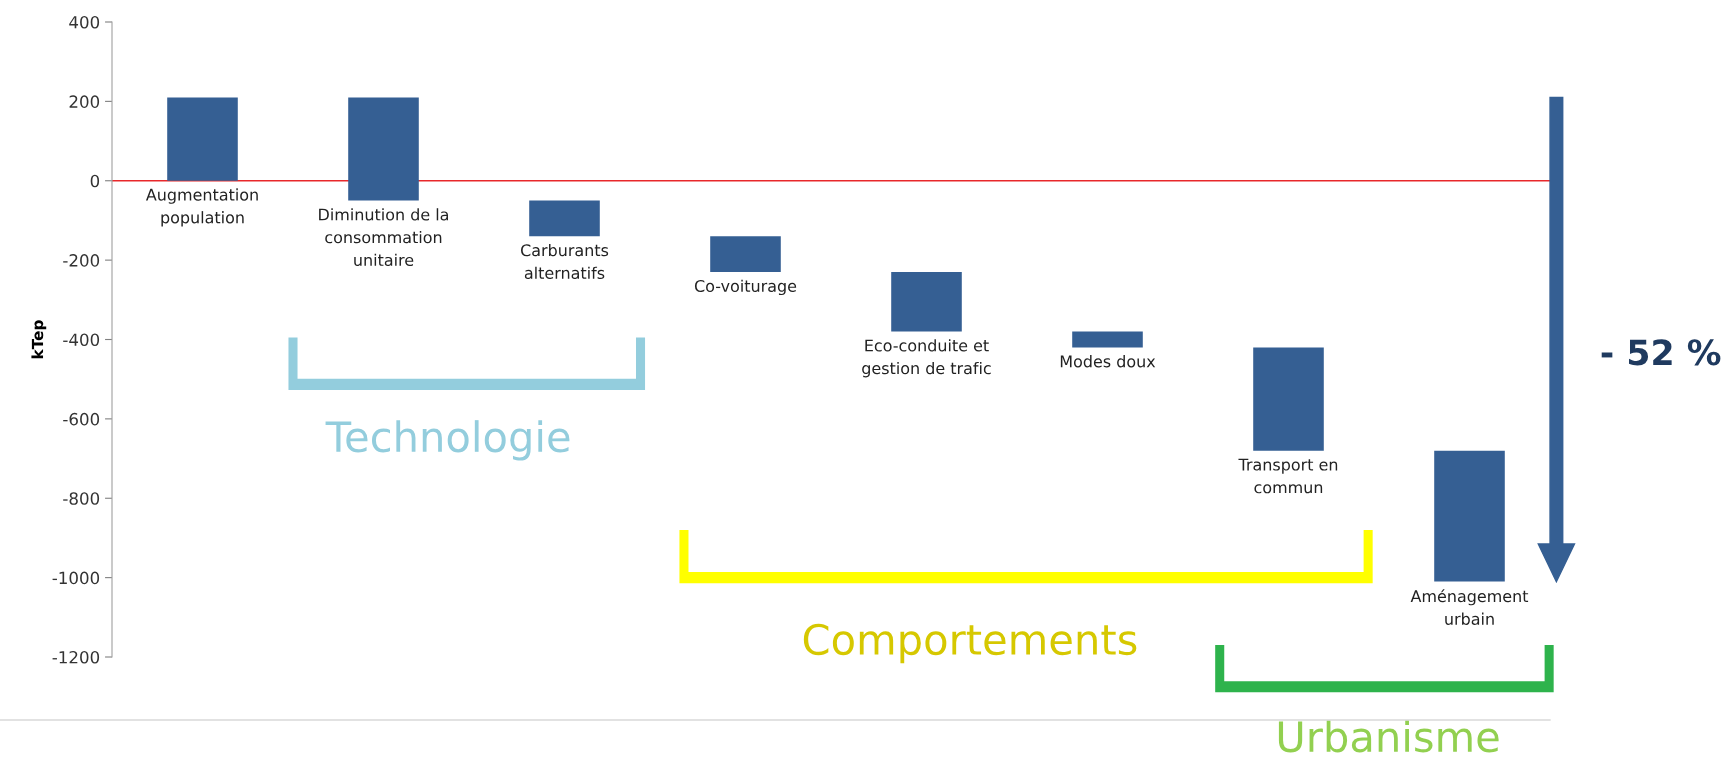 This screenshot has width=1736, height=766. I want to click on x-tick-label: Diminution de la consommation unitaire, so click(384, 237).